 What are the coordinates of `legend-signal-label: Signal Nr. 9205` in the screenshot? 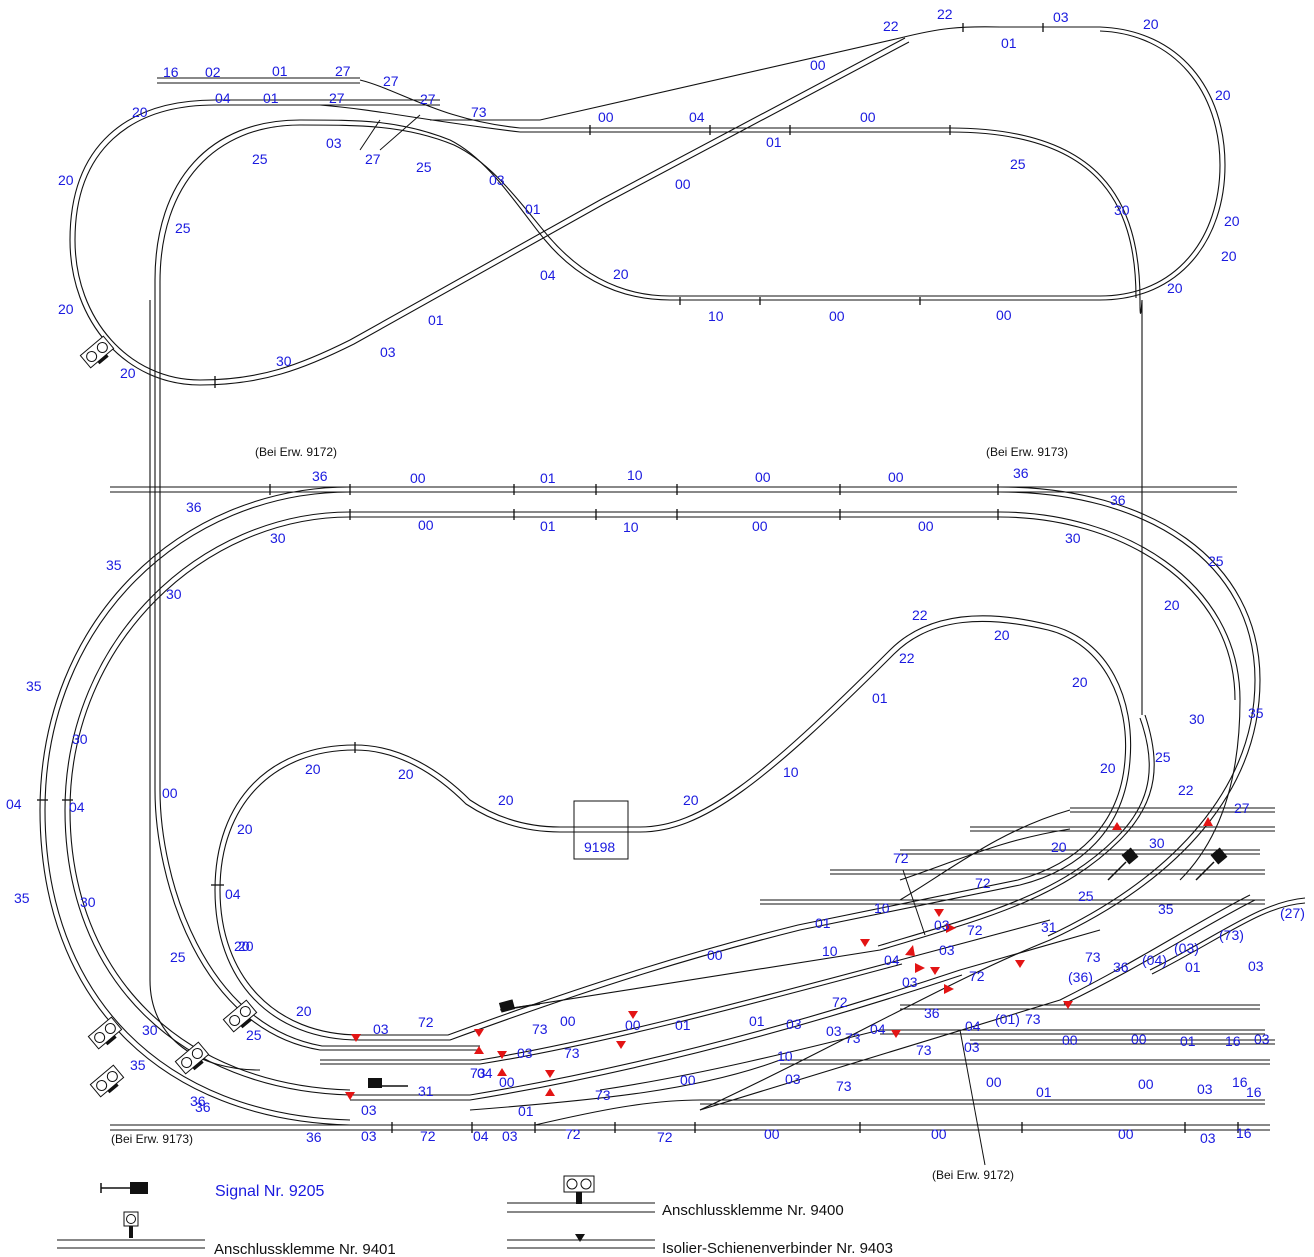 It's located at (270, 1191).